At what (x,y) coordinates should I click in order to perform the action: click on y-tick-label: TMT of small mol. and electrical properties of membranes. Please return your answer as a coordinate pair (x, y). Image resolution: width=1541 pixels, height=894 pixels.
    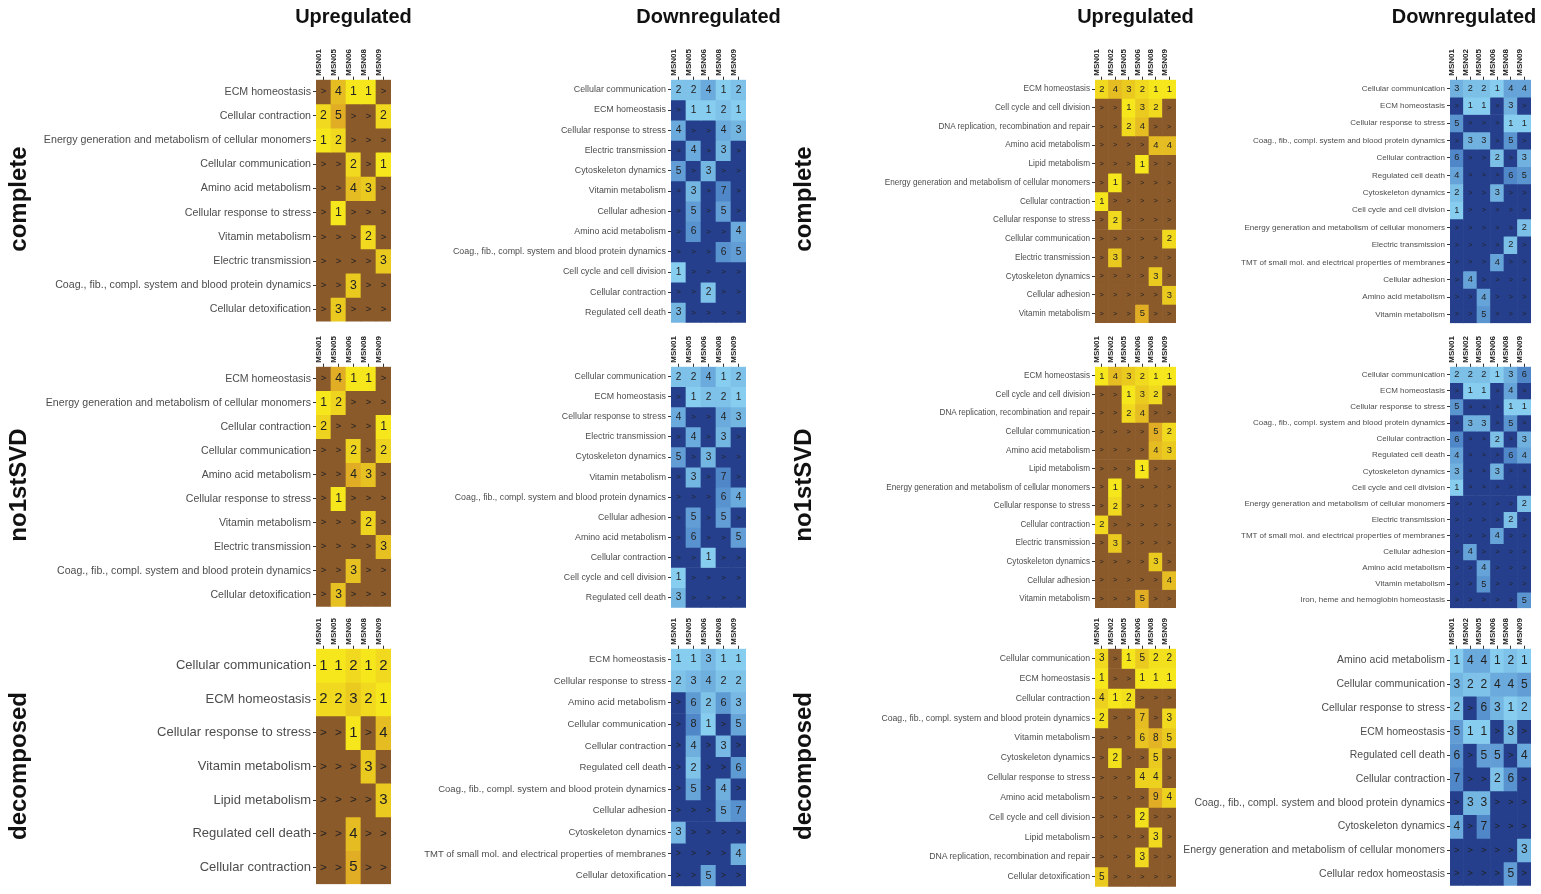
    Looking at the image, I should click on (1343, 535).